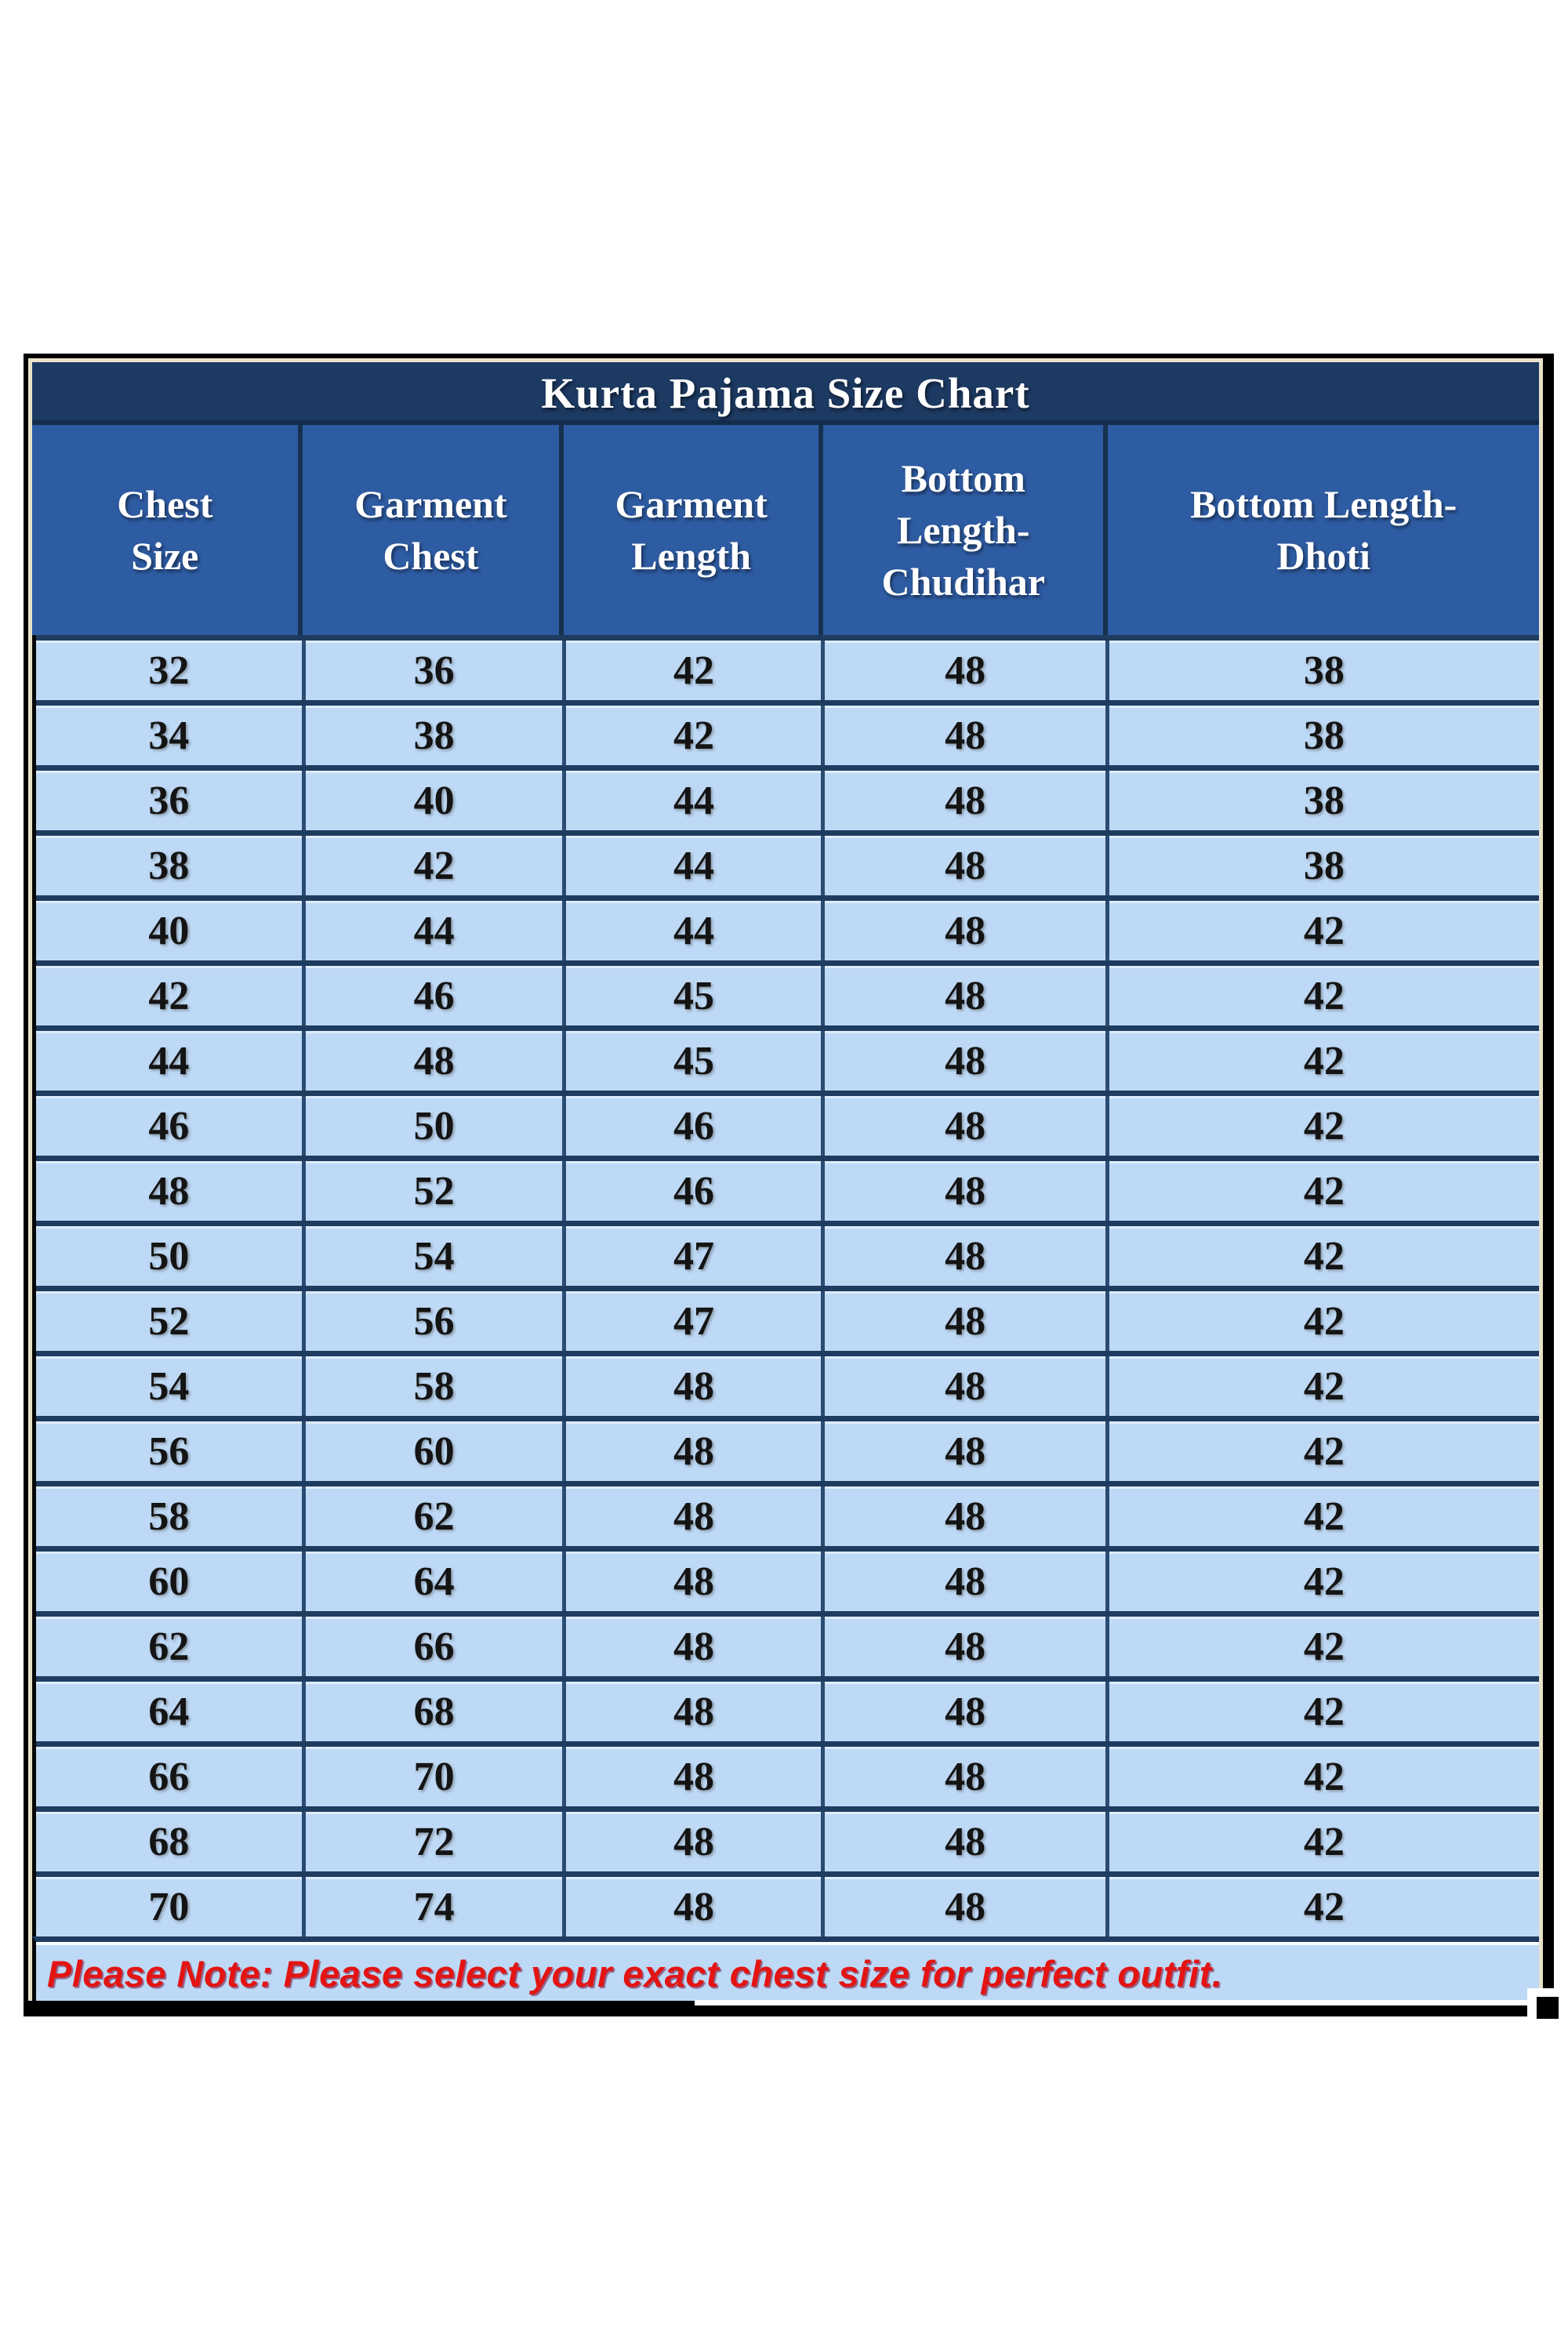 The height and width of the screenshot is (2352, 1568). I want to click on table-row: 60 64 48 48 42, so click(787, 1578).